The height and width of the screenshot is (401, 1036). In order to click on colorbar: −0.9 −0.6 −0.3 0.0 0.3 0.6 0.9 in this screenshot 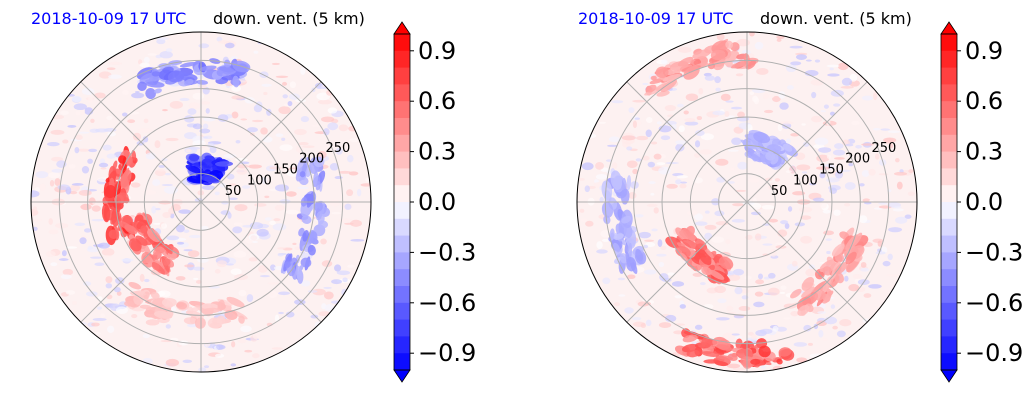, I will do `click(434, 202)`.